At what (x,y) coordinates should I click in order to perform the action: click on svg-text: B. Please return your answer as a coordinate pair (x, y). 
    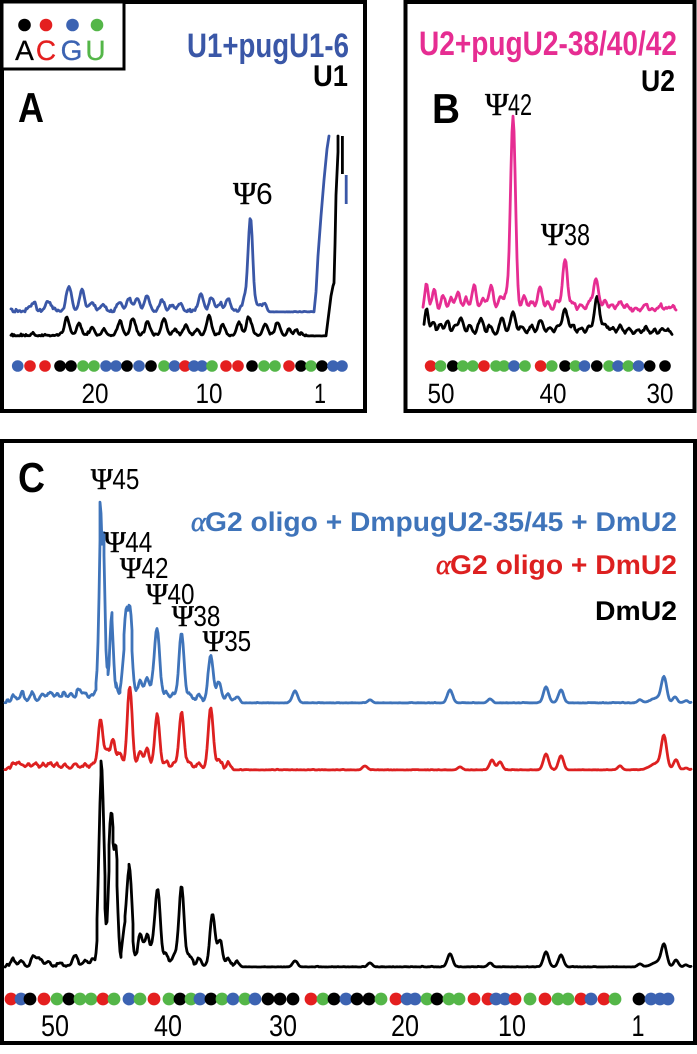
    Looking at the image, I should click on (446, 108).